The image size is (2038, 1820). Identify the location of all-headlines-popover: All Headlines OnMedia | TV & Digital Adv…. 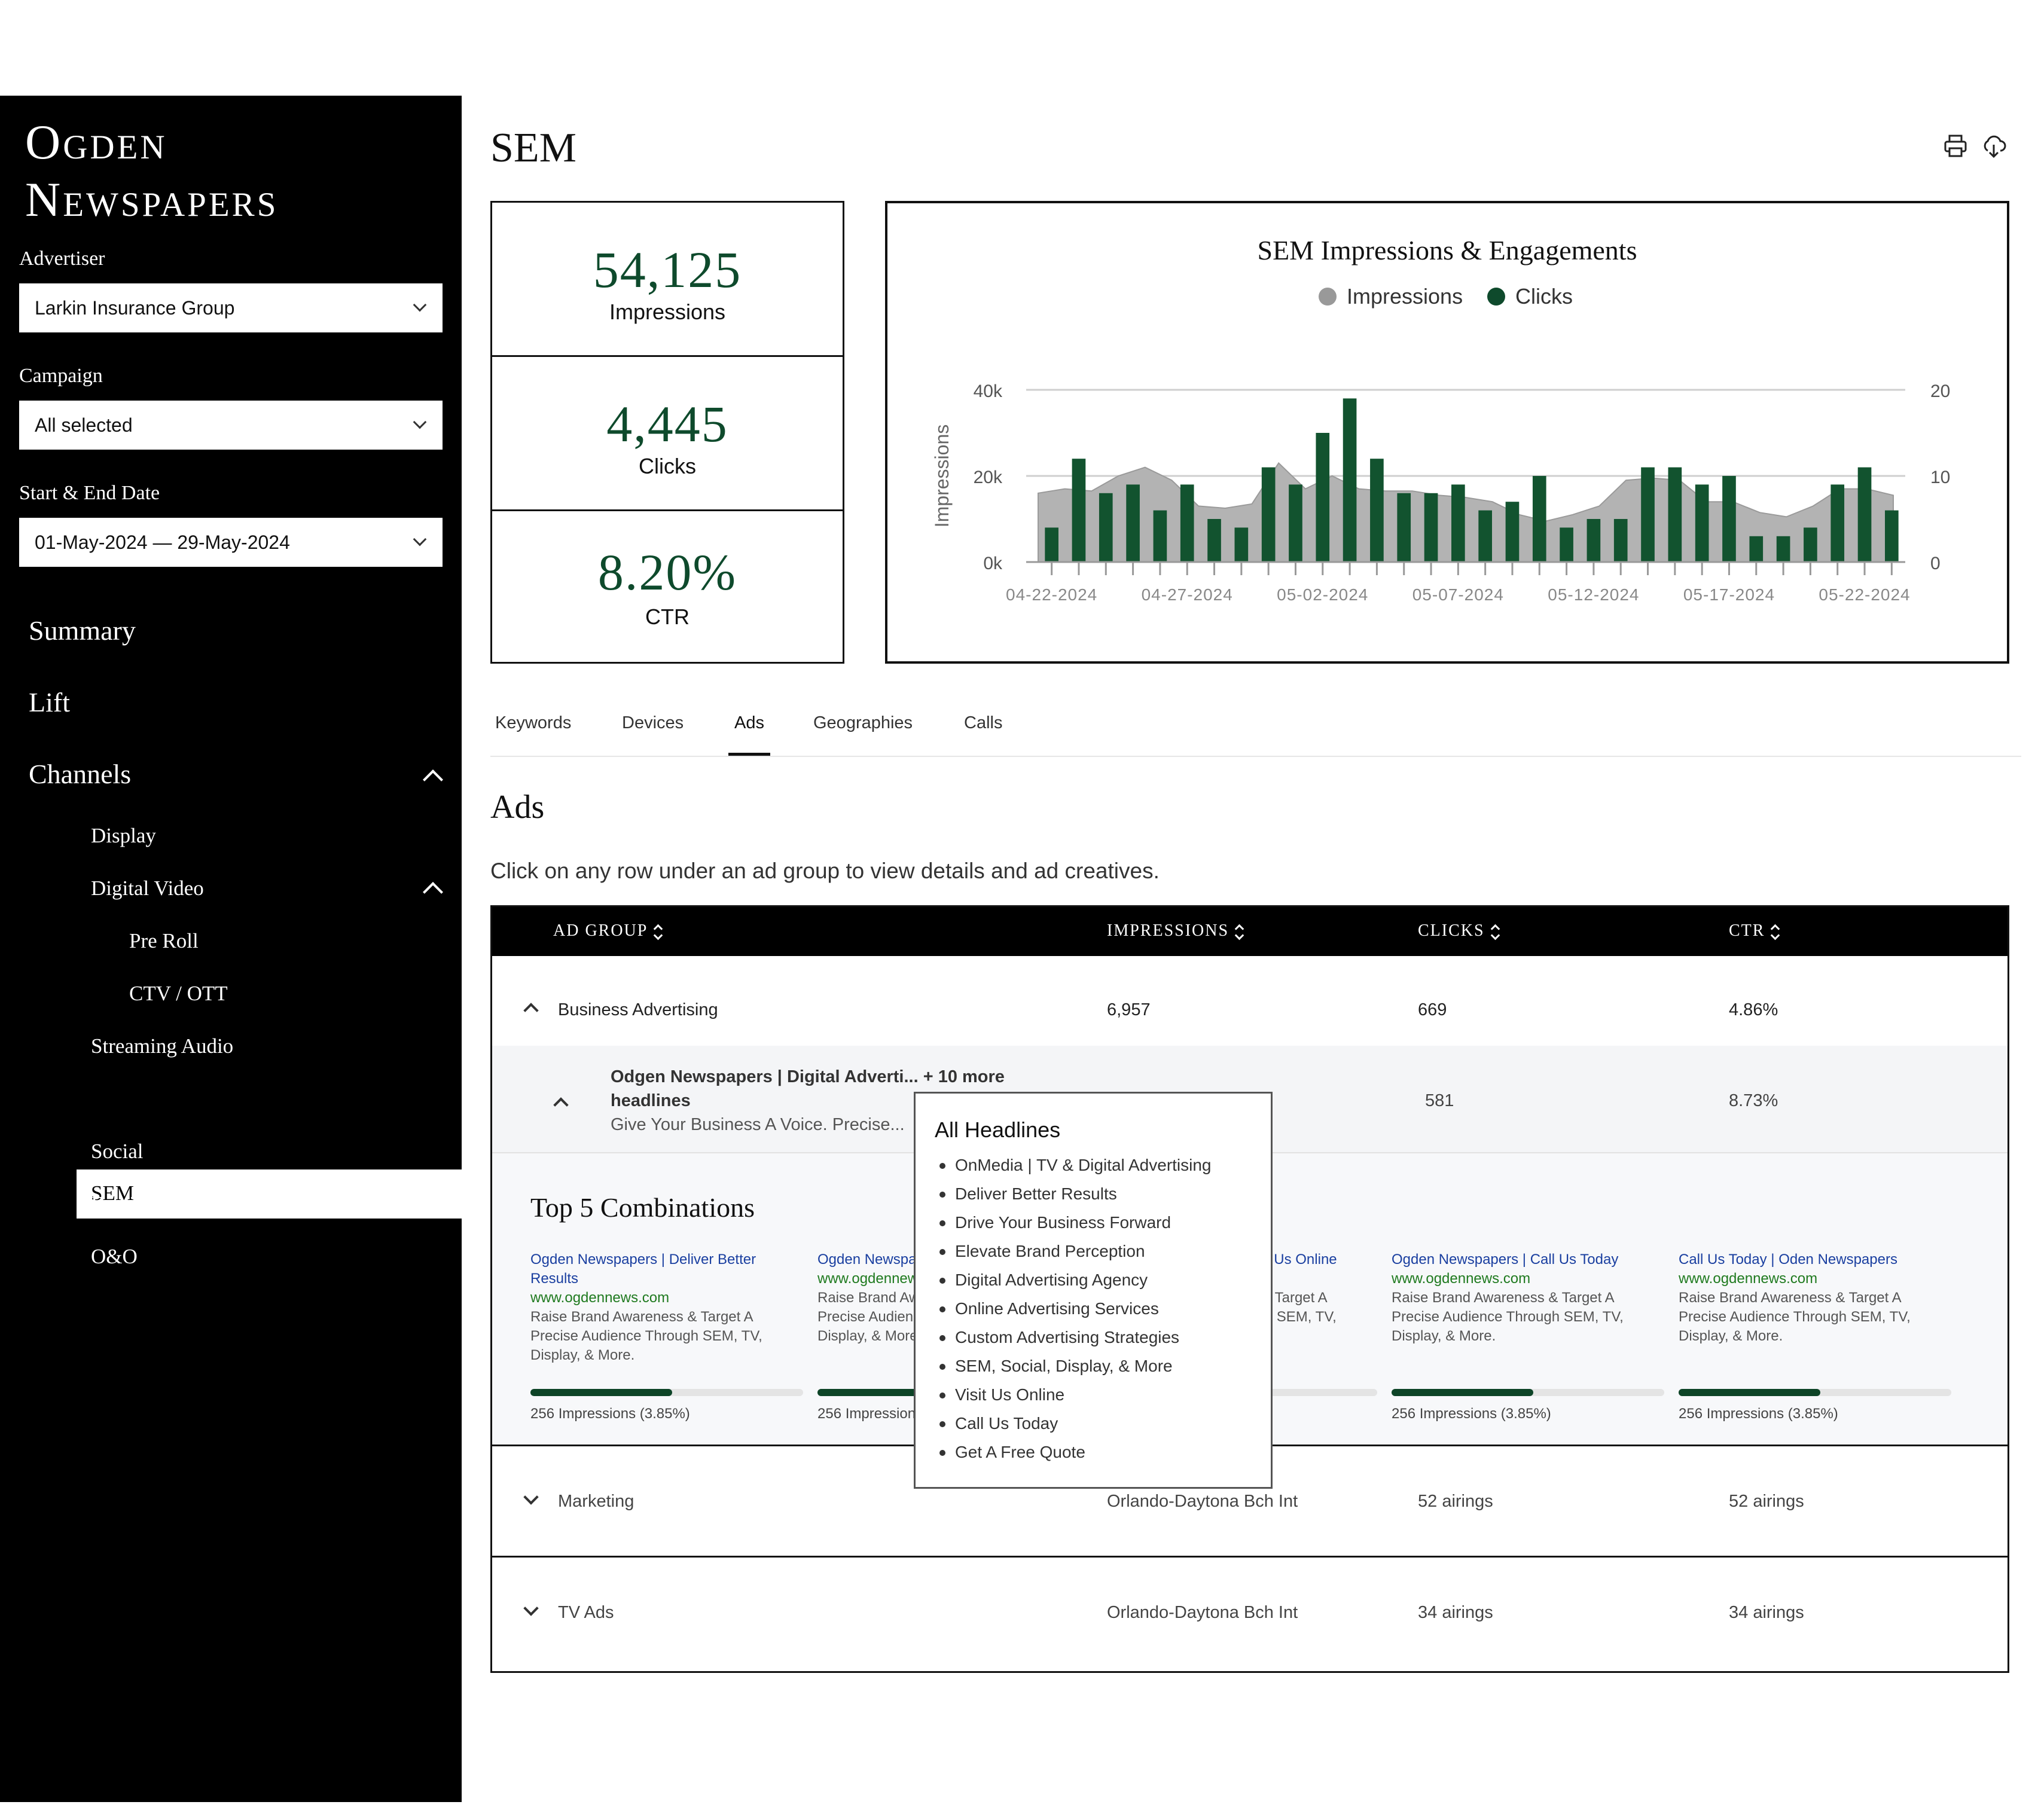
(1093, 1290).